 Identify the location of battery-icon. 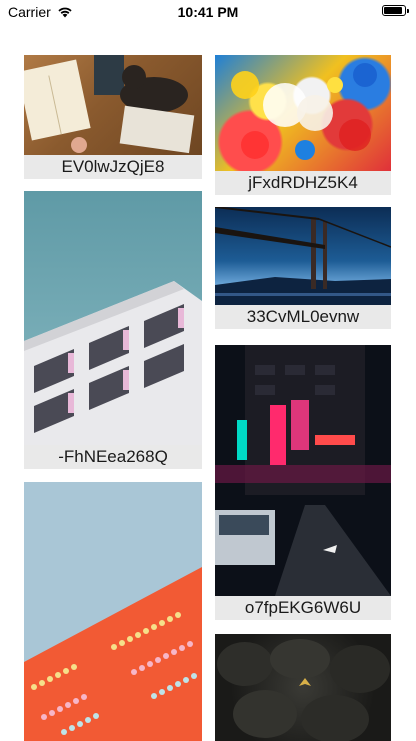
(395, 10).